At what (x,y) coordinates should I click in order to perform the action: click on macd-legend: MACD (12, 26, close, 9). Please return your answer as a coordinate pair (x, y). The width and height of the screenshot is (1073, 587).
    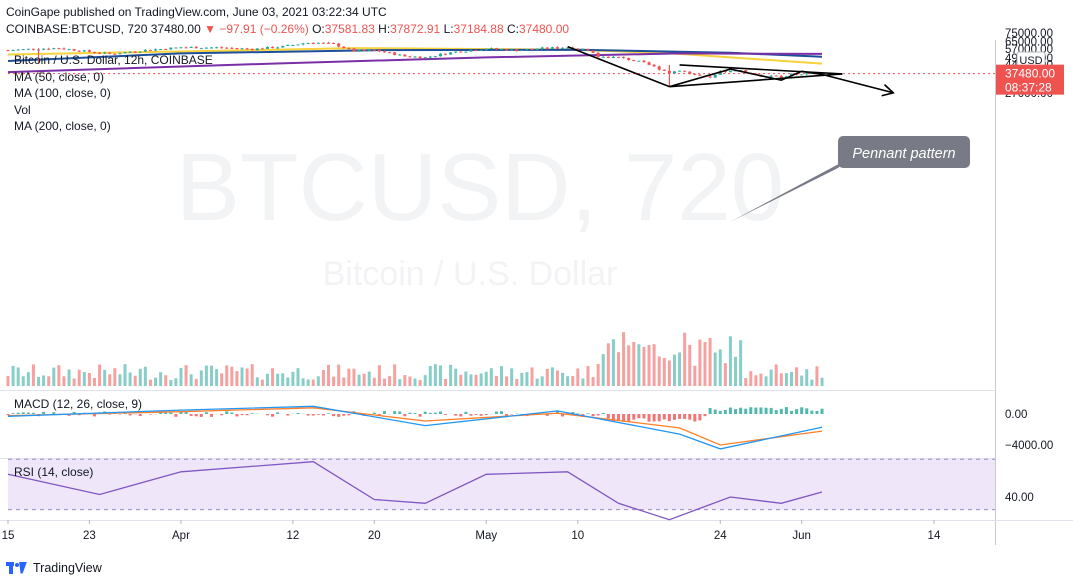
    Looking at the image, I should click on (78, 404).